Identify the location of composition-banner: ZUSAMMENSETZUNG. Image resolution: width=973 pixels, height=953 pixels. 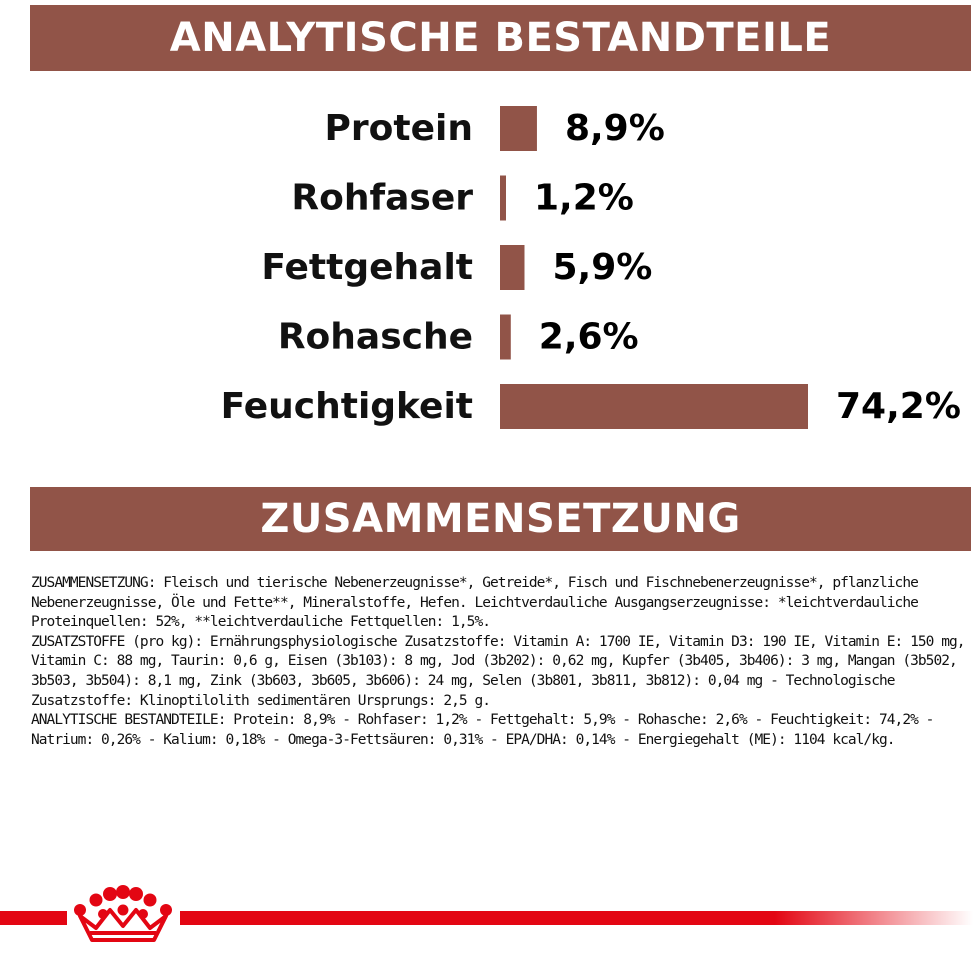
(500, 519).